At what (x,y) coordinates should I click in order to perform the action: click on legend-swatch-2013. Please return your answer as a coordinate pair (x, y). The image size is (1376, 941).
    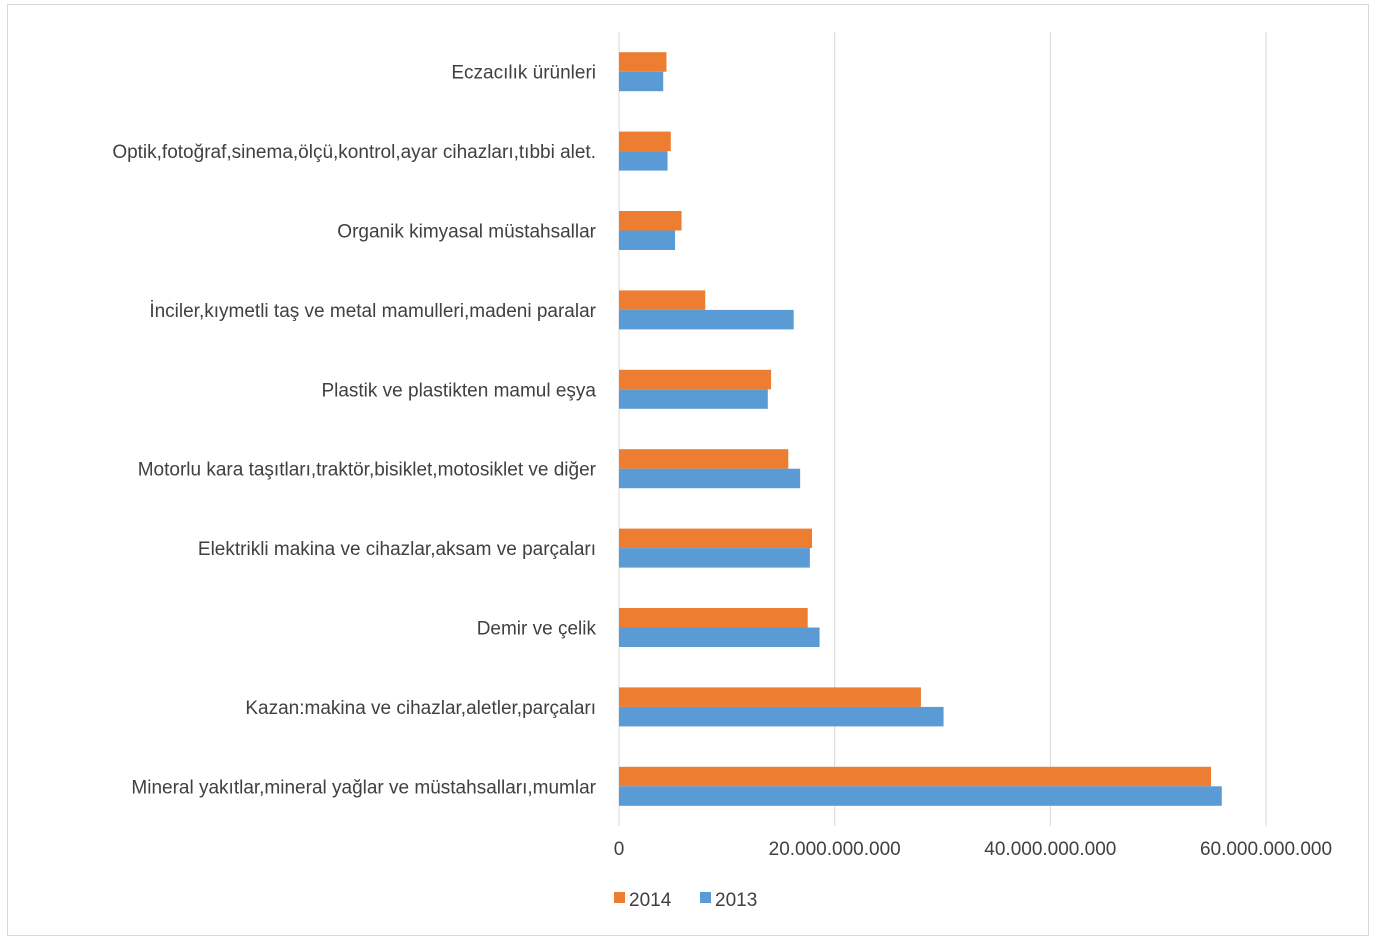
    Looking at the image, I should click on (705, 897).